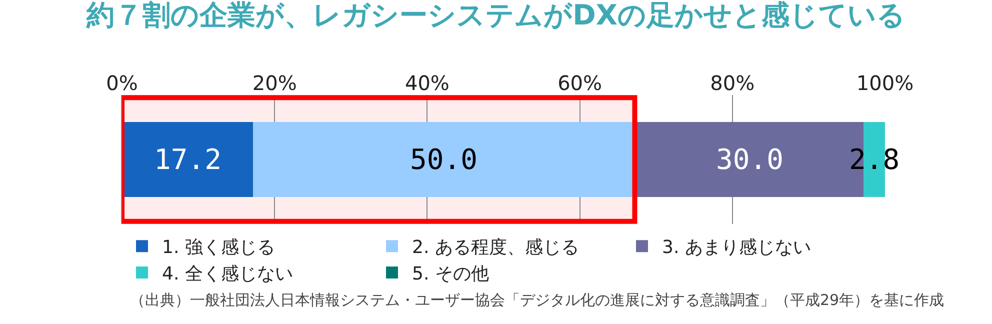  I want to click on legend-label: 2. ある程度、感じる, so click(495, 247).